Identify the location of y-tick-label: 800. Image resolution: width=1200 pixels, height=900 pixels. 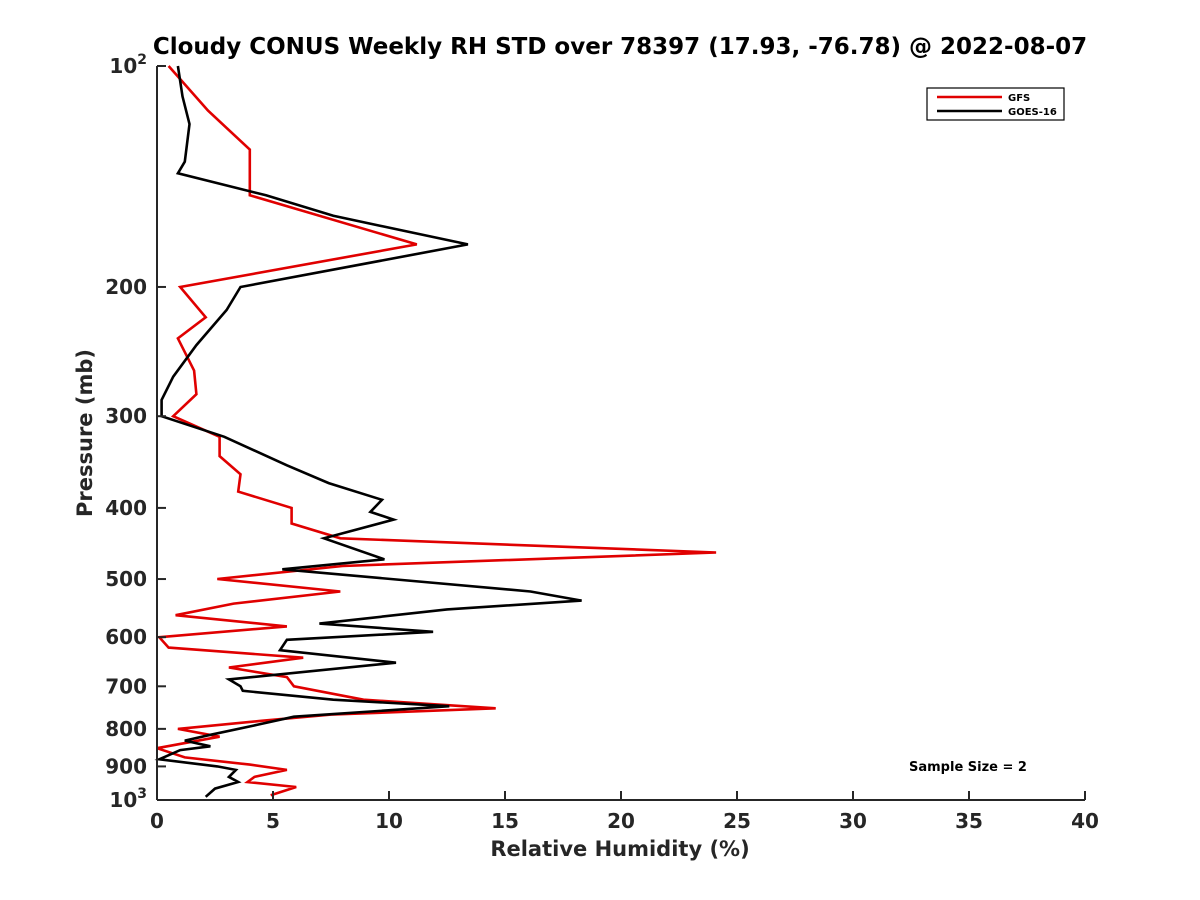
(126, 729).